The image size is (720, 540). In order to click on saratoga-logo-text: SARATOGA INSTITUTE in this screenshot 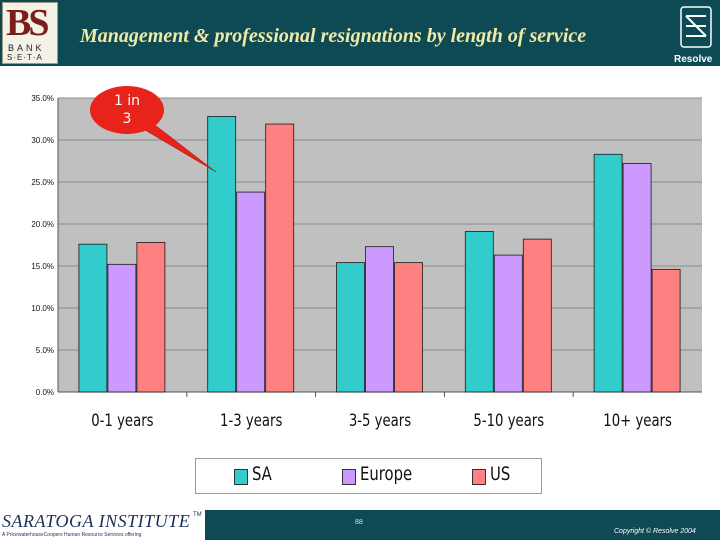, I will do `click(96, 521)`.